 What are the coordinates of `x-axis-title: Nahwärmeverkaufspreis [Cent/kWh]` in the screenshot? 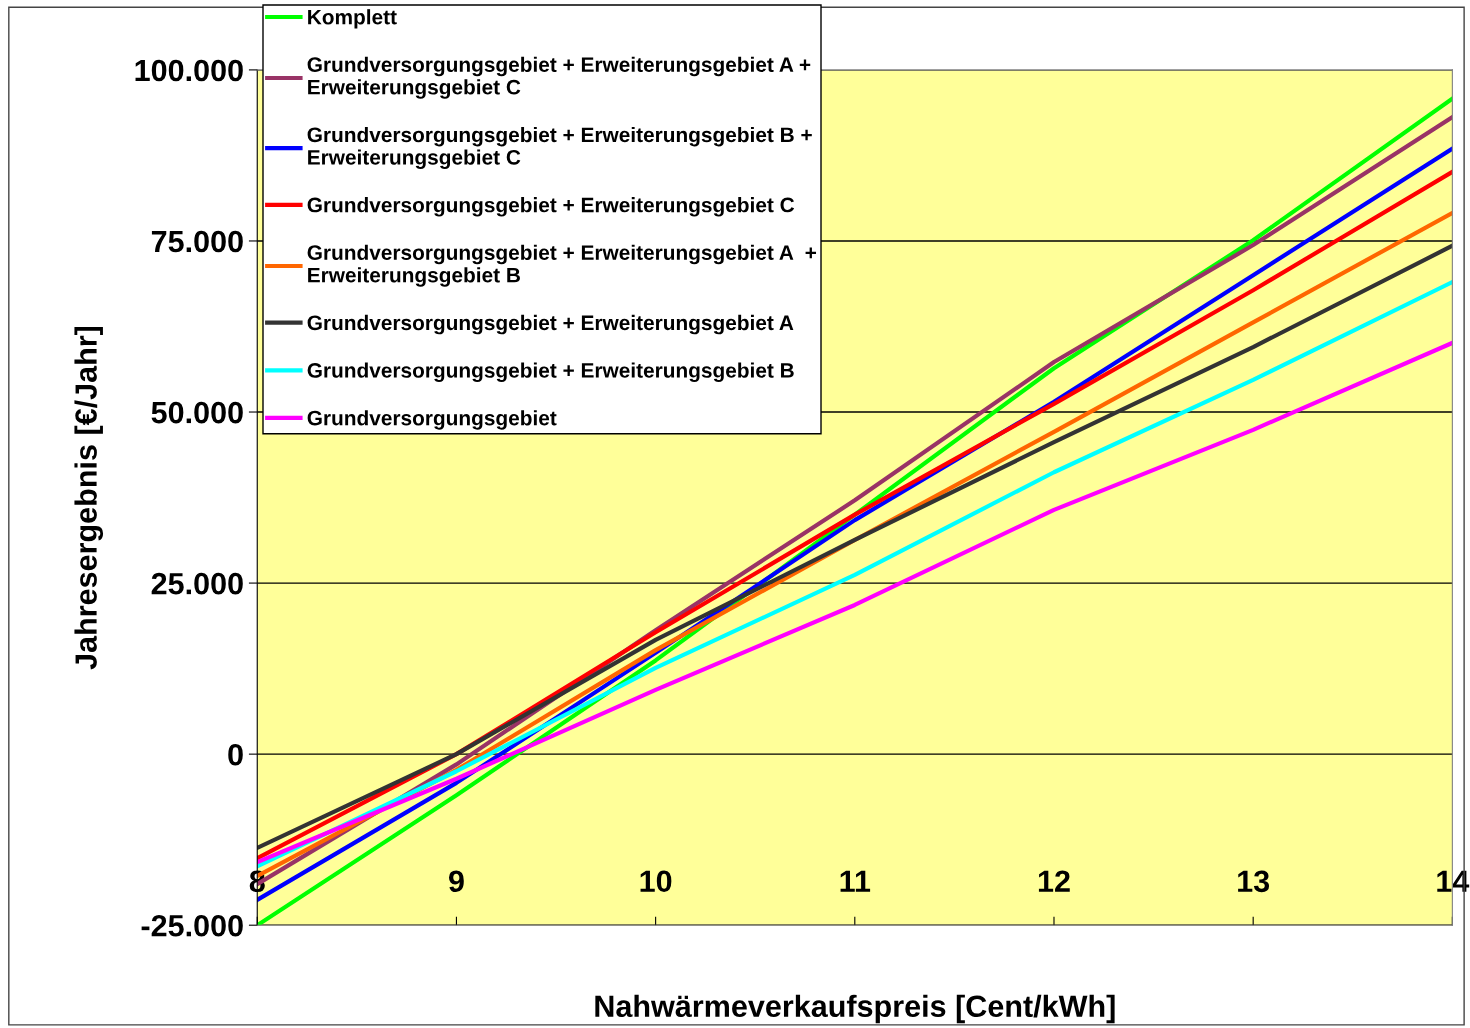 It's located at (855, 1009).